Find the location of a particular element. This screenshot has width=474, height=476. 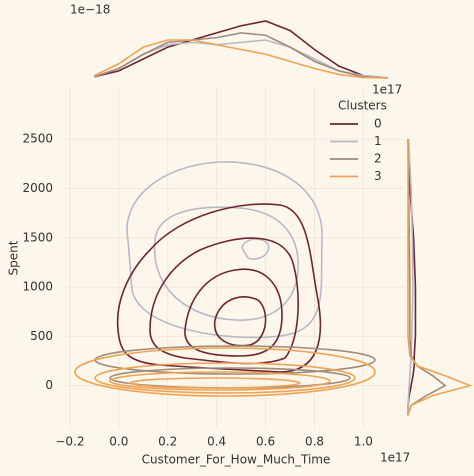

legend-label: 3 is located at coordinates (378, 176).